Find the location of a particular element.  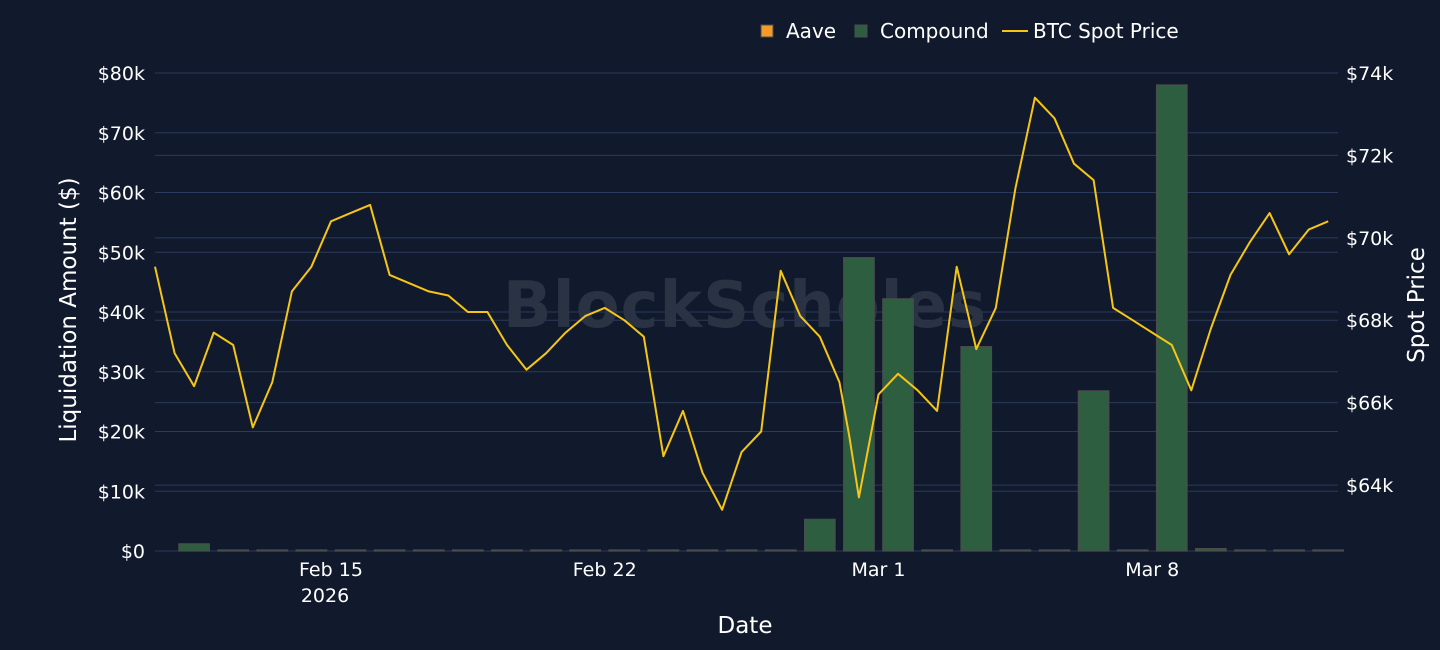

x-axis-title: Date is located at coordinates (745, 626).